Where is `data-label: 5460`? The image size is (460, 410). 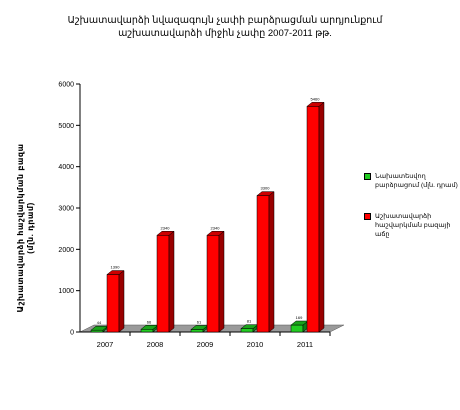 data-label: 5460 is located at coordinates (316, 98).